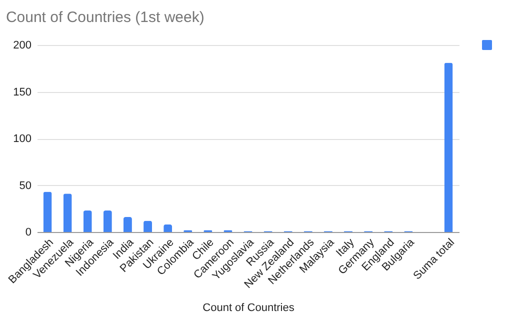  Describe the element at coordinates (105, 17) in the screenshot. I see `chart-title: Count of Countries (1st week)` at that location.